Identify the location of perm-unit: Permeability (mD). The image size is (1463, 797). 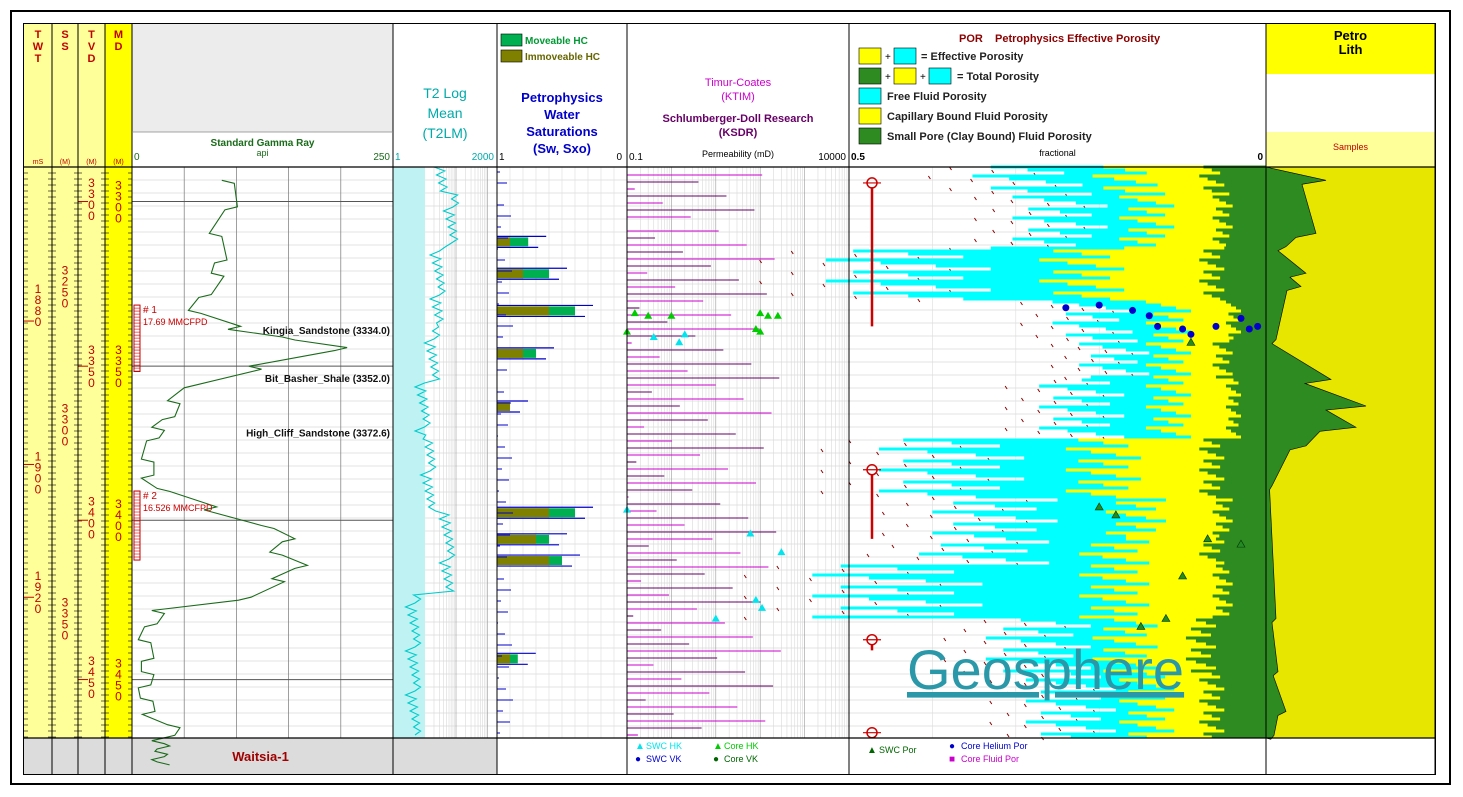
(738, 154).